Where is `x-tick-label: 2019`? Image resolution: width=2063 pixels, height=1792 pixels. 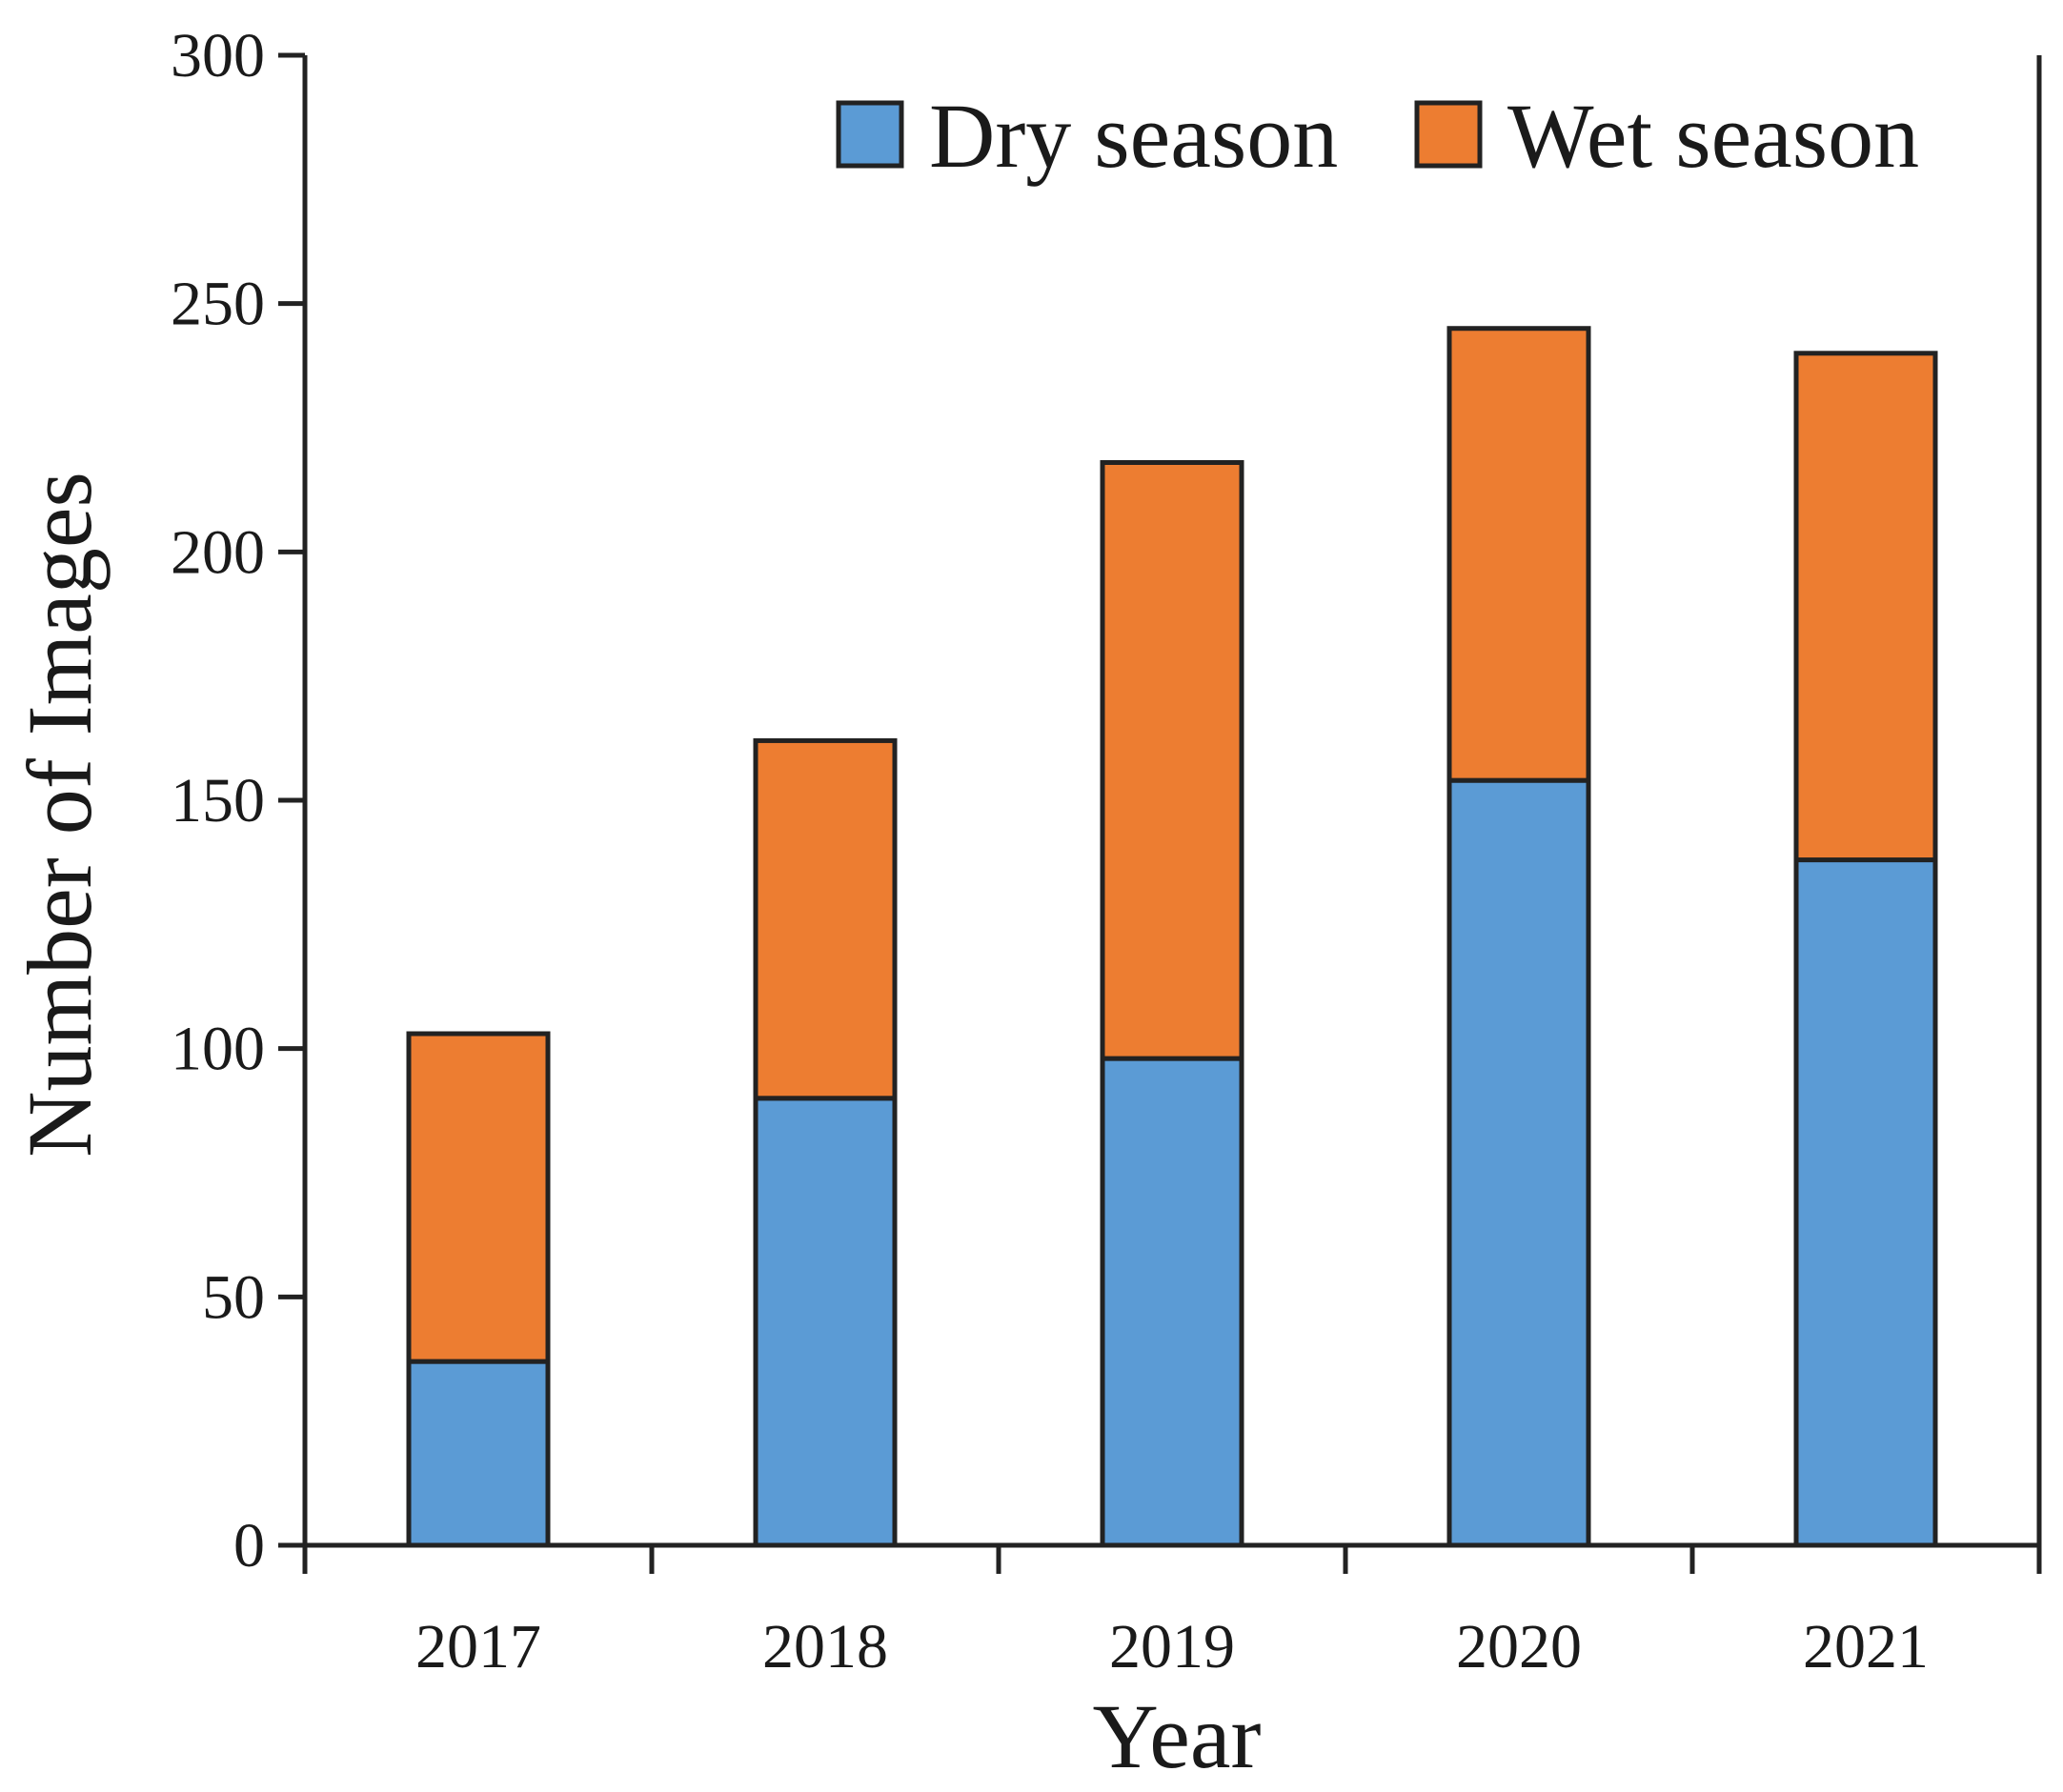 x-tick-label: 2019 is located at coordinates (1172, 1646).